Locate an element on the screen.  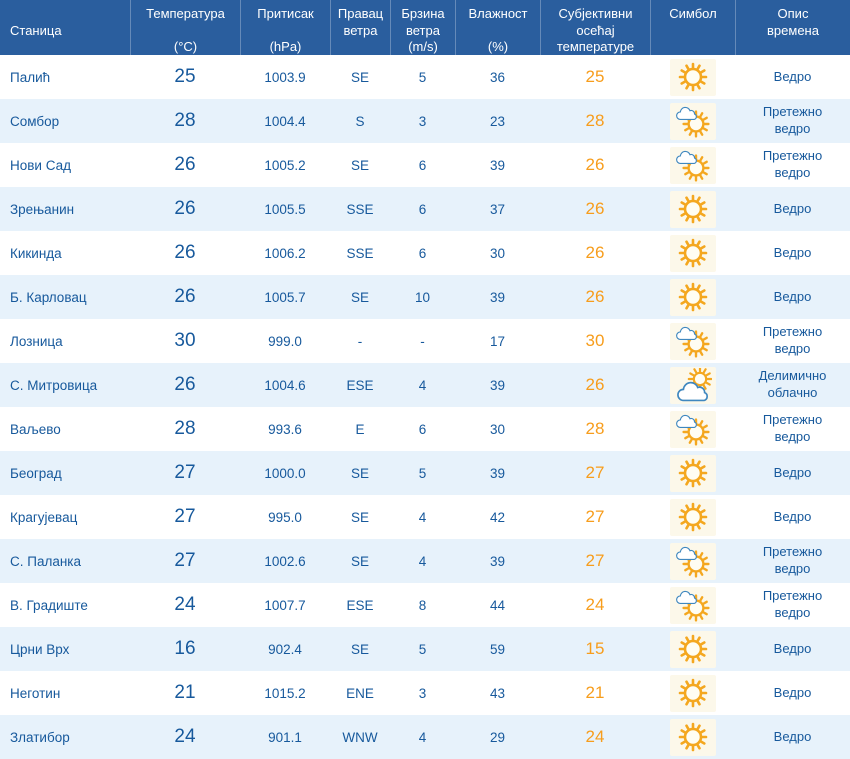
column-header-wind-speed: Брзина ветра (m/s) is located at coordinates (422, 31).